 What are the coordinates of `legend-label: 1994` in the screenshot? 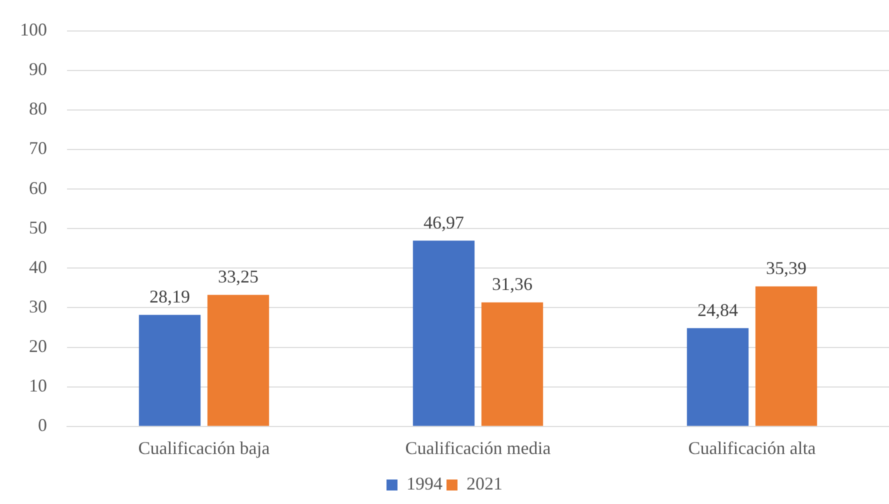 It's located at (424, 484).